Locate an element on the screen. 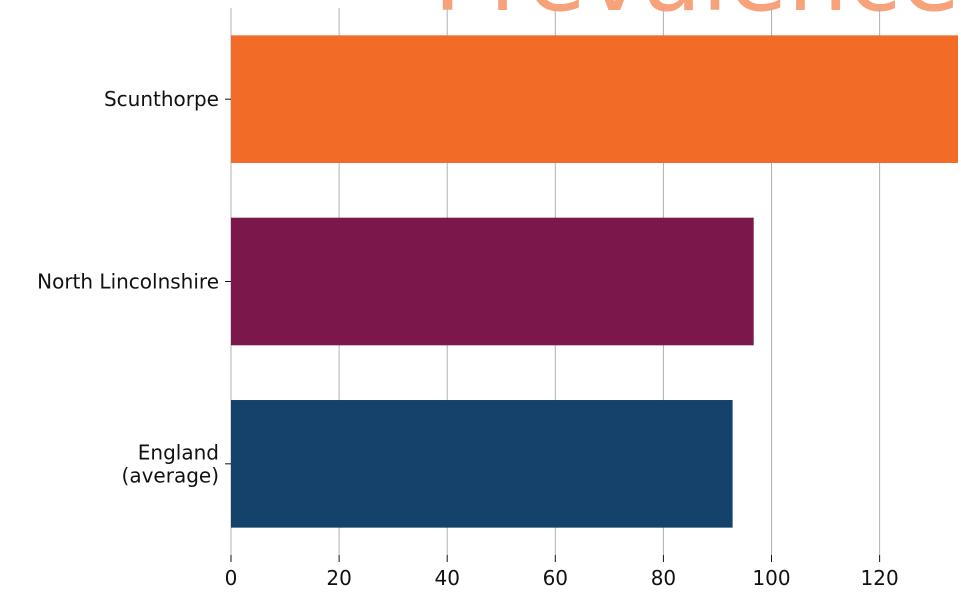 The width and height of the screenshot is (961, 593). x-tick-label-6: 120 is located at coordinates (880, 577).